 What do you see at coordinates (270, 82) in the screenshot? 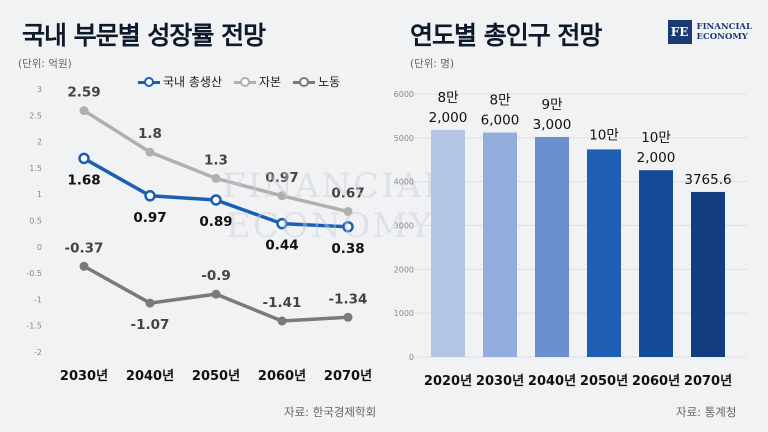
I see `legend-label-capital: 자본` at bounding box center [270, 82].